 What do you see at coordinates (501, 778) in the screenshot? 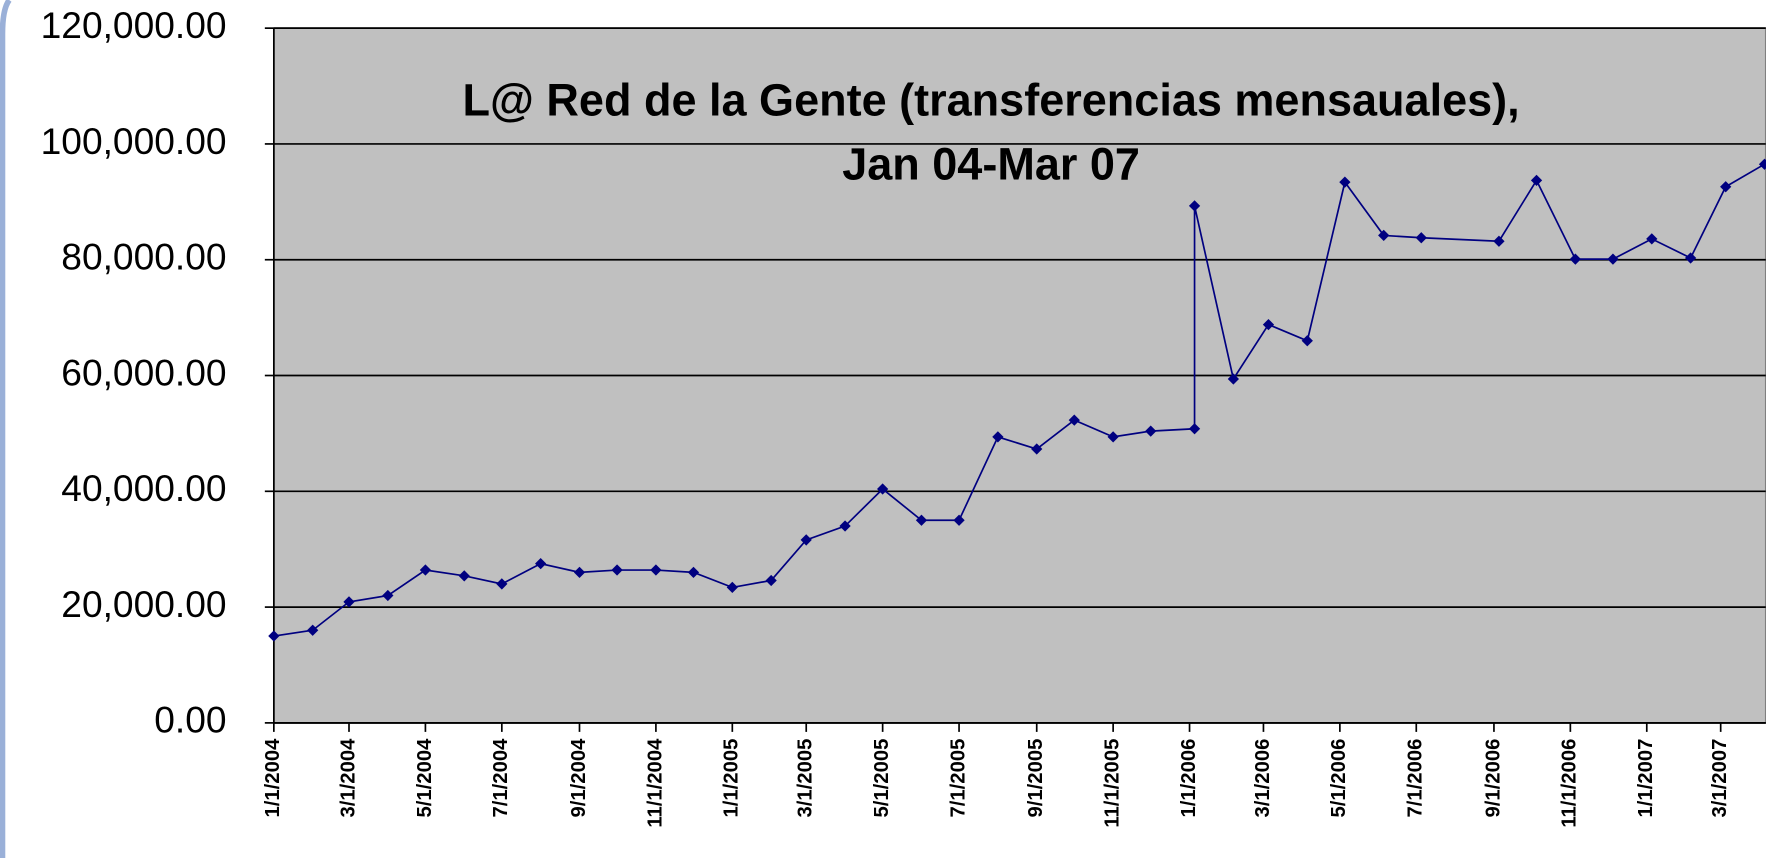
I see `x-tick-label: 7/1/2004` at bounding box center [501, 778].